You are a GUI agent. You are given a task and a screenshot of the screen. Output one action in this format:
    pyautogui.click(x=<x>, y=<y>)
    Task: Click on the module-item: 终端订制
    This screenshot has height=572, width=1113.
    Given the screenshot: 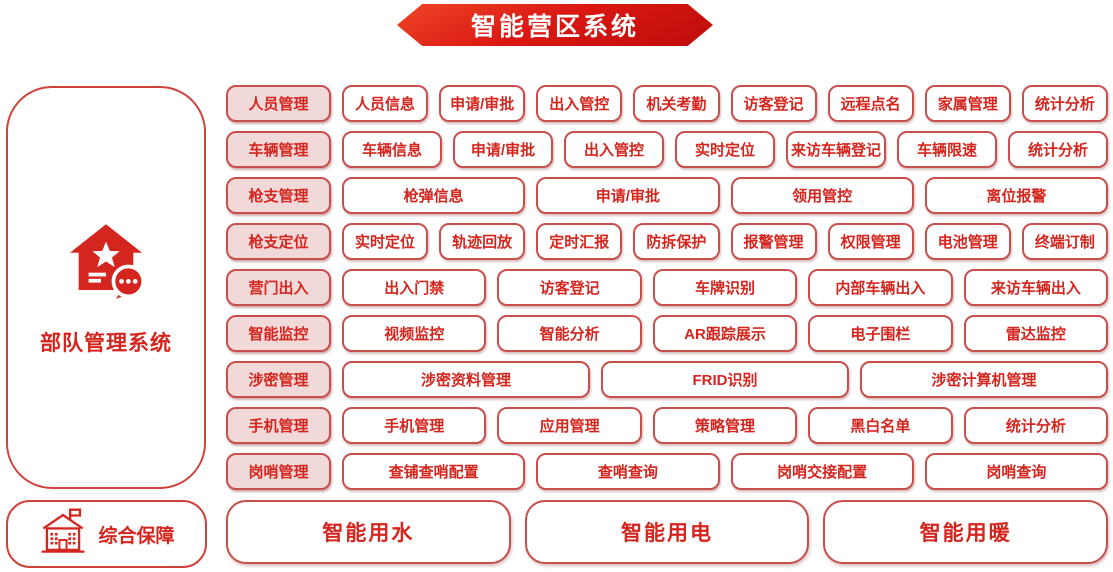 What is the action you would take?
    pyautogui.click(x=1064, y=241)
    